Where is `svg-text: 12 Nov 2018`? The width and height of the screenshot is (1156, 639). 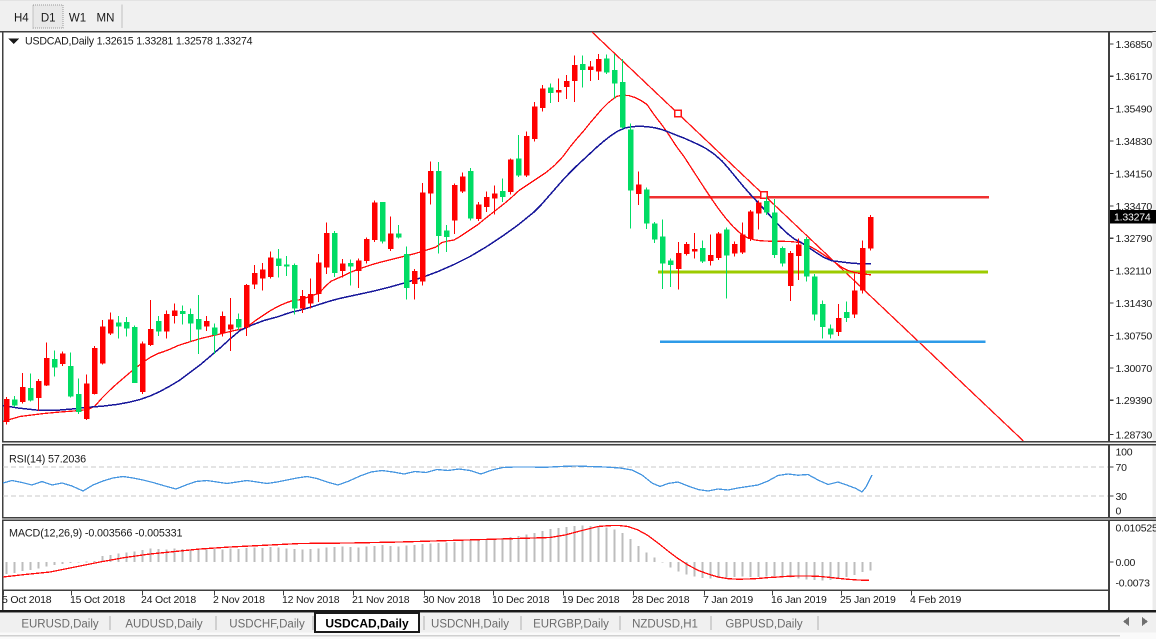 svg-text: 12 Nov 2018 is located at coordinates (311, 600).